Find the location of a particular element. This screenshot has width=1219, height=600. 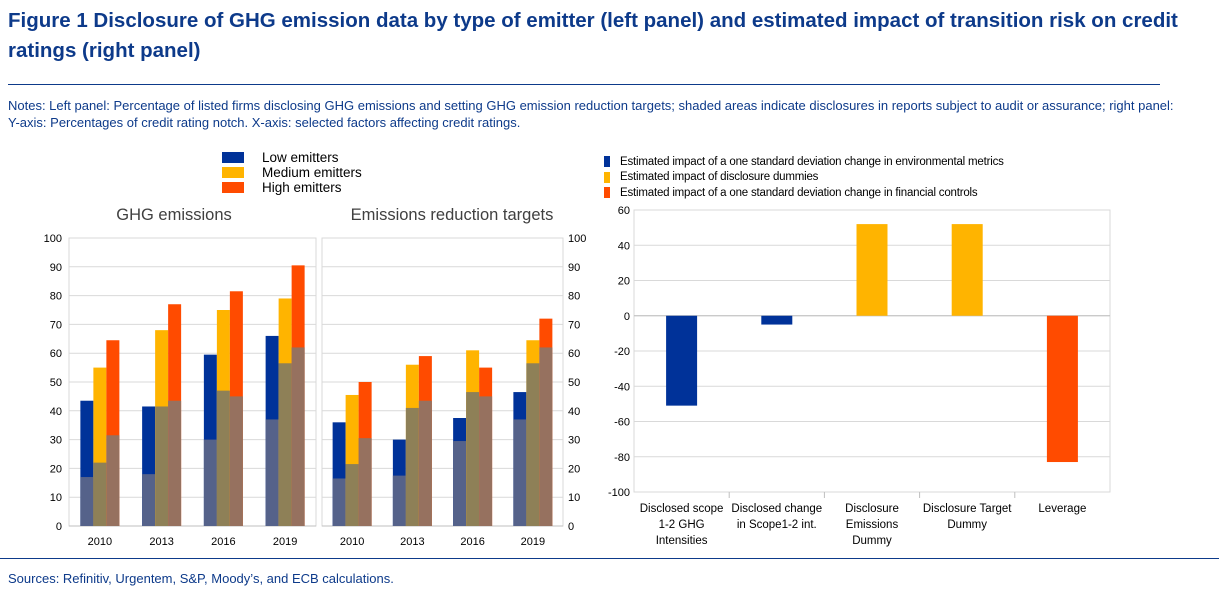

x-tick-label: Emissions is located at coordinates (872, 525).